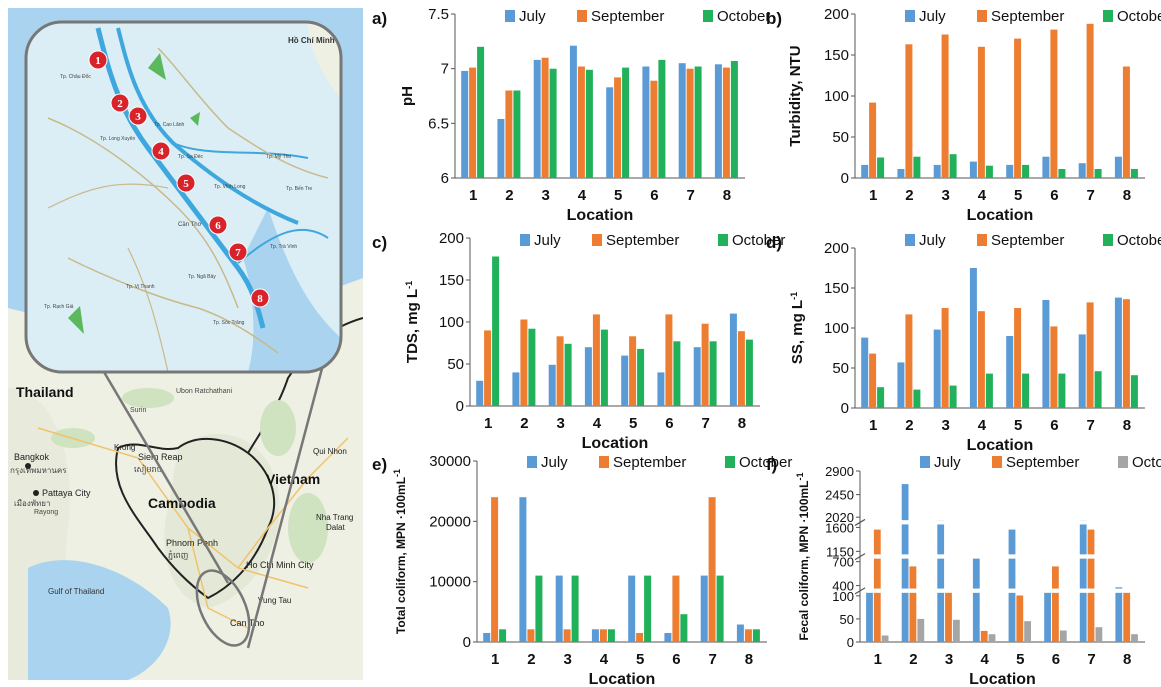  What do you see at coordinates (981, 359) in the screenshot?
I see `bar-september-loc4` at bounding box center [981, 359].